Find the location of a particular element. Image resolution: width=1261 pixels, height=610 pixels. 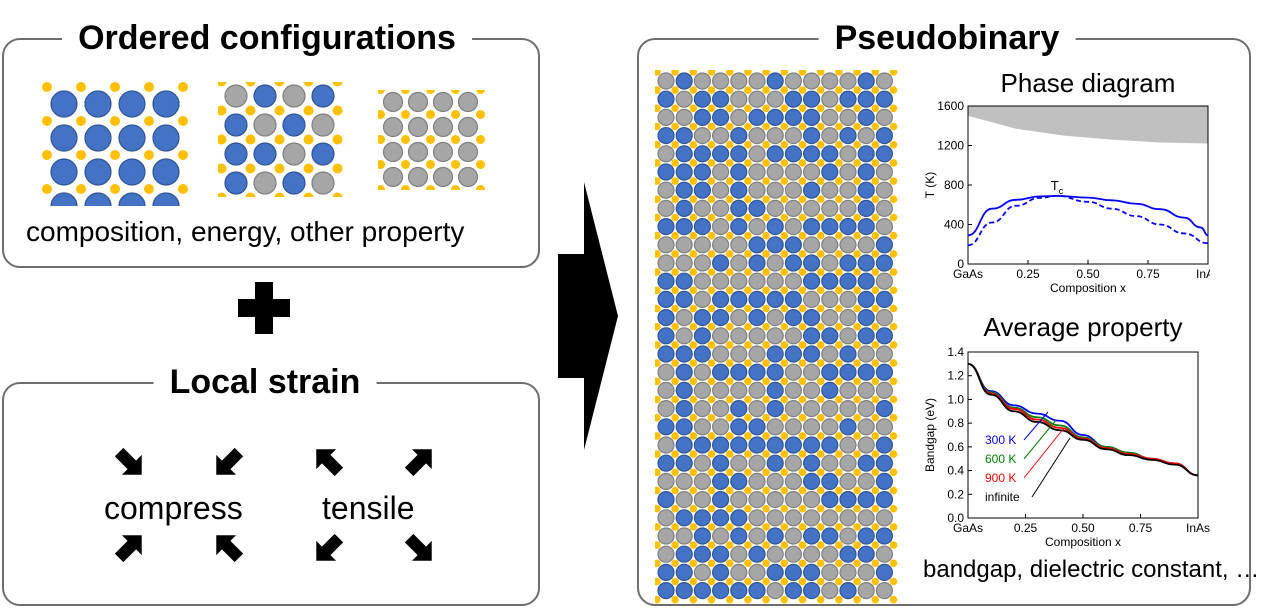

legend-label: 600 K is located at coordinates (1000, 459).